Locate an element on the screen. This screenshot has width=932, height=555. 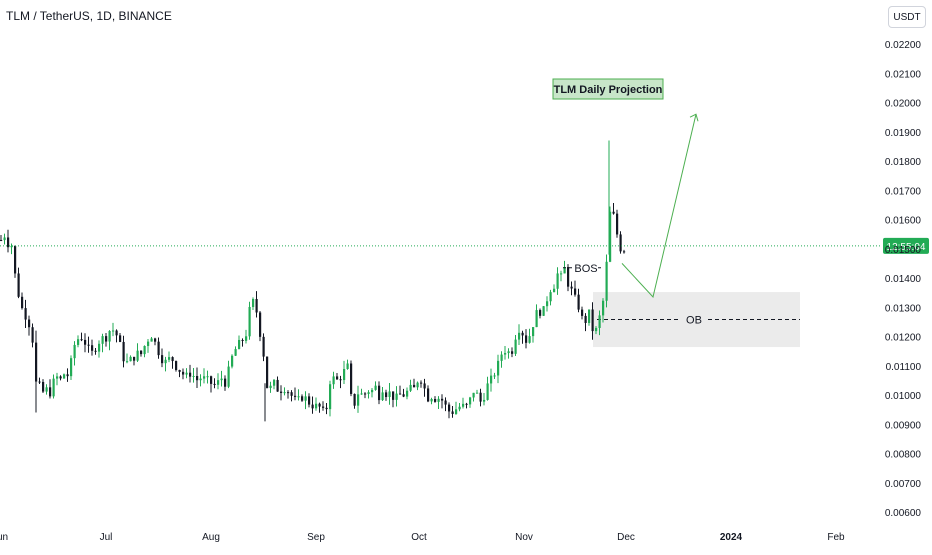
x-tick-label: Nov is located at coordinates (524, 537).